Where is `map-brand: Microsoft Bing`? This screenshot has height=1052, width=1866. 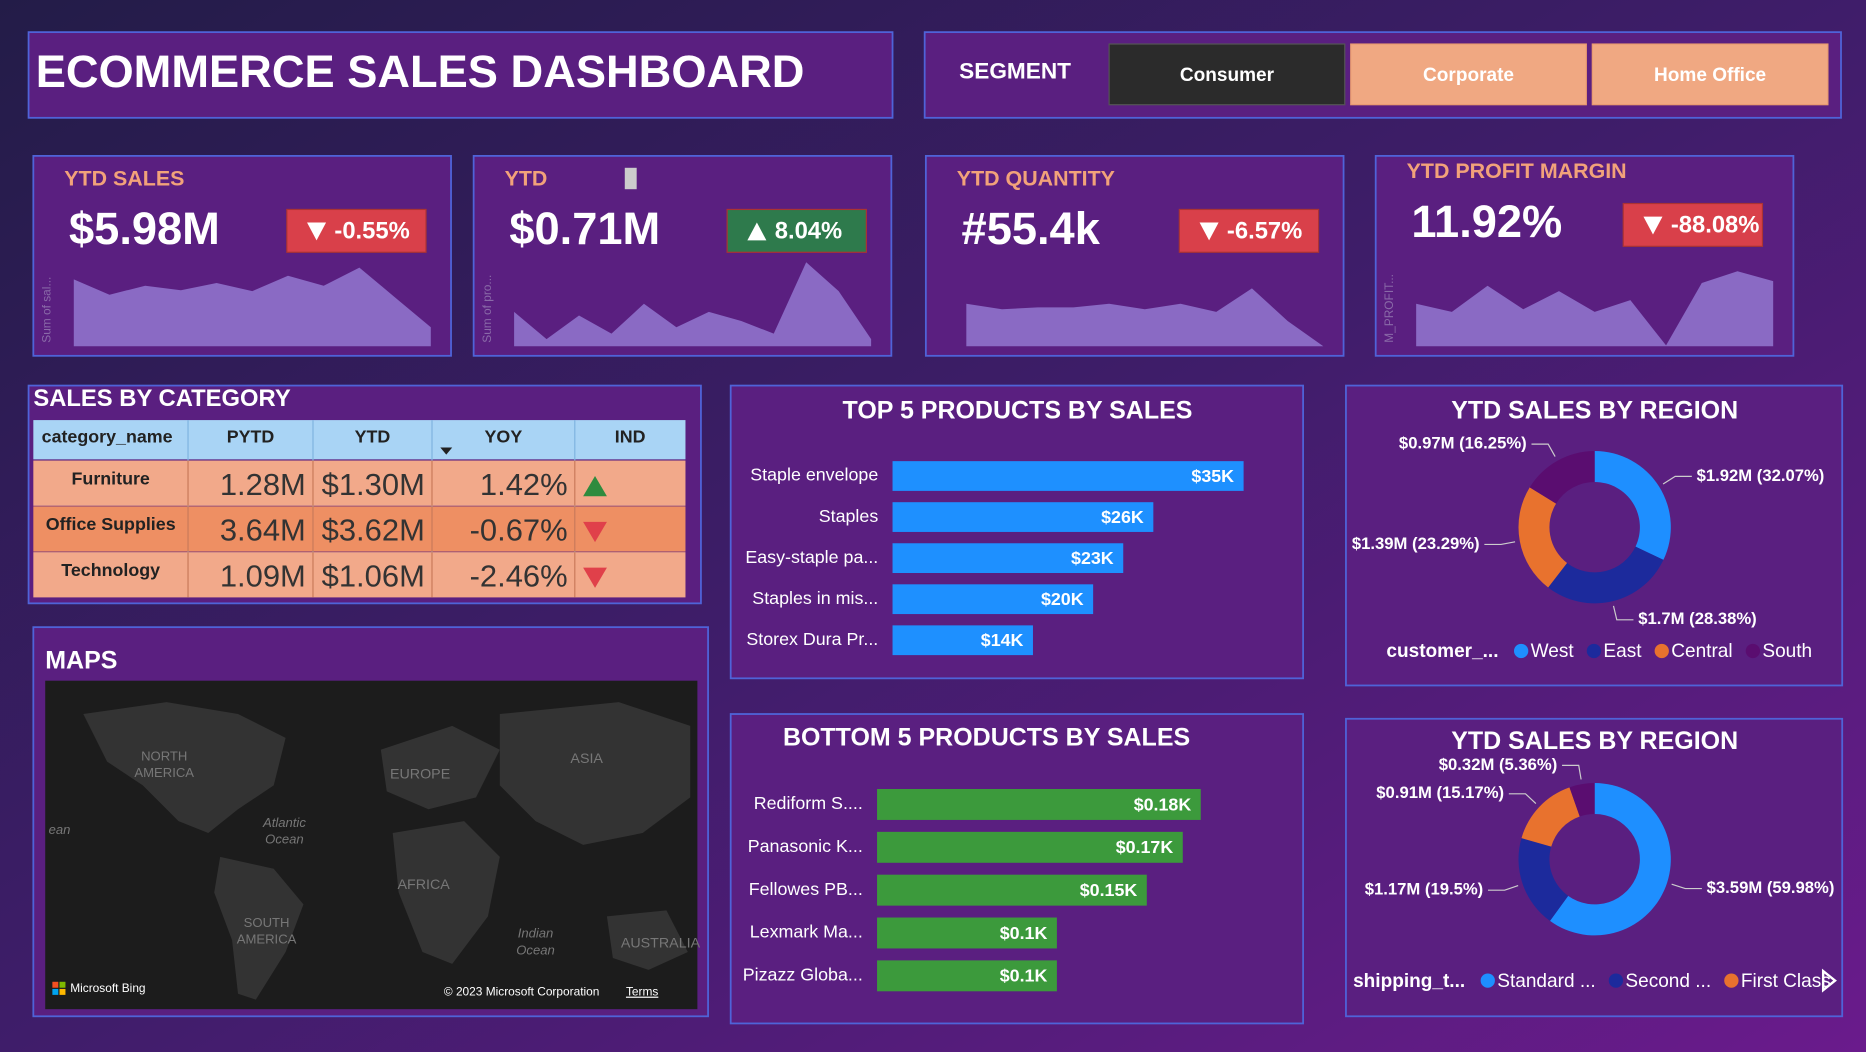
map-brand: Microsoft Bing is located at coordinates (107, 988).